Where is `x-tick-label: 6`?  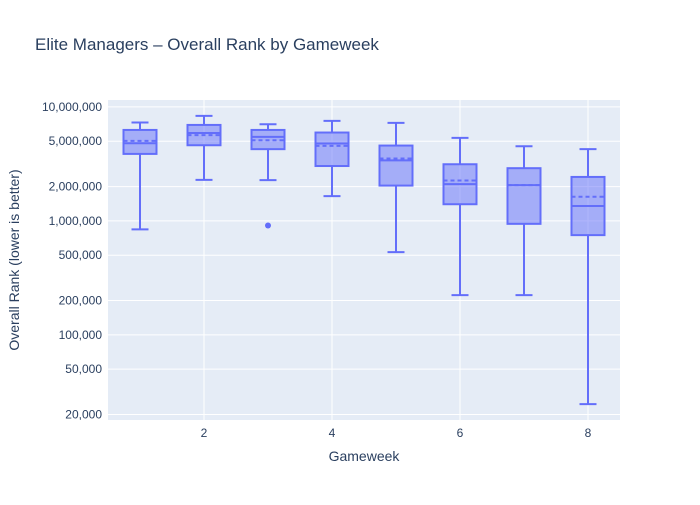
x-tick-label: 6 is located at coordinates (460, 433).